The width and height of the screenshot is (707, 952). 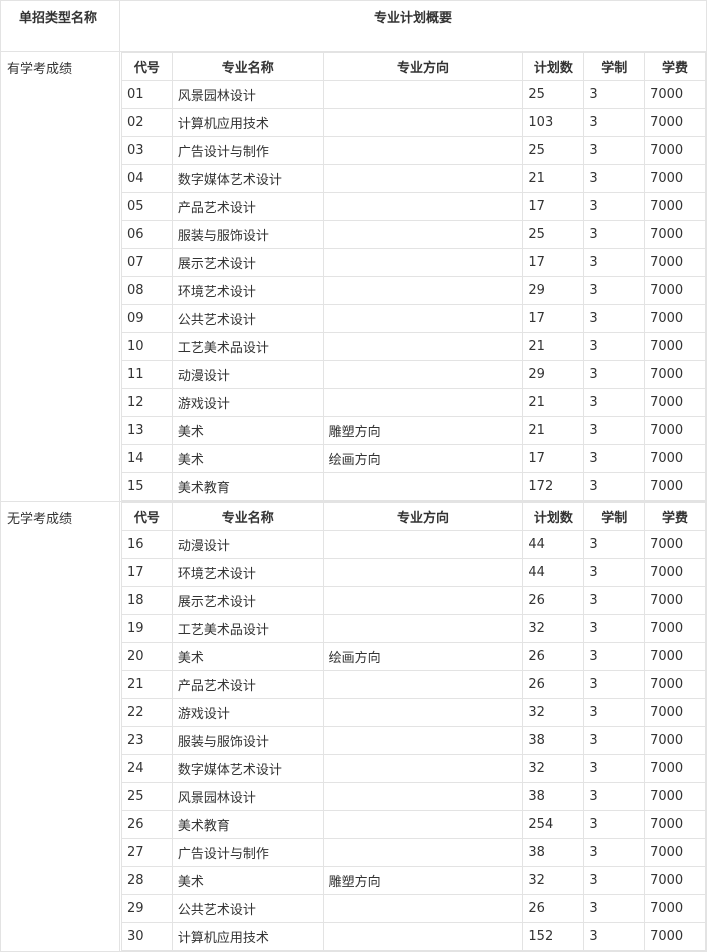 What do you see at coordinates (413, 430) in the screenshot?
I see `table-row: 13 美术 雕塑方向 21 3 7000` at bounding box center [413, 430].